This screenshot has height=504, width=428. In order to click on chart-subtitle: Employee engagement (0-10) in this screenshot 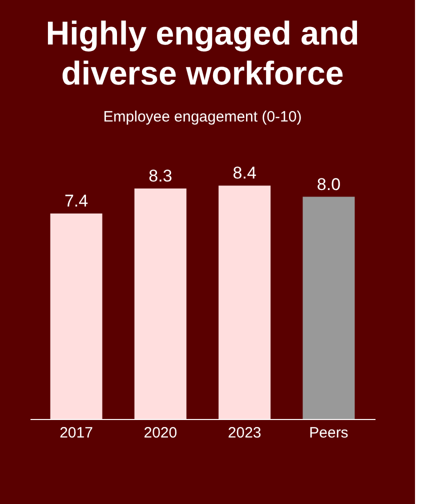, I will do `click(202, 117)`.